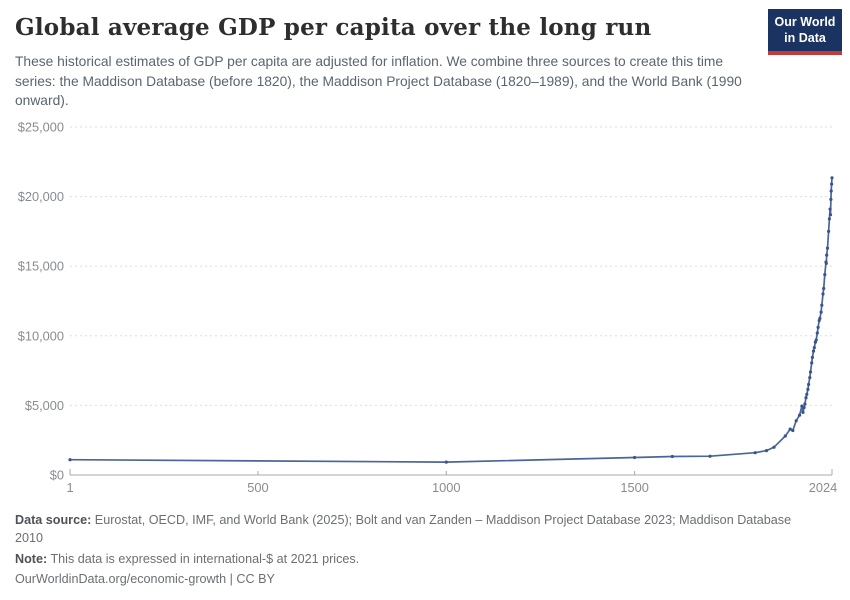 This screenshot has height=600, width=850. Describe the element at coordinates (57, 475) in the screenshot. I see `y-axis-tick-label: $0` at that location.